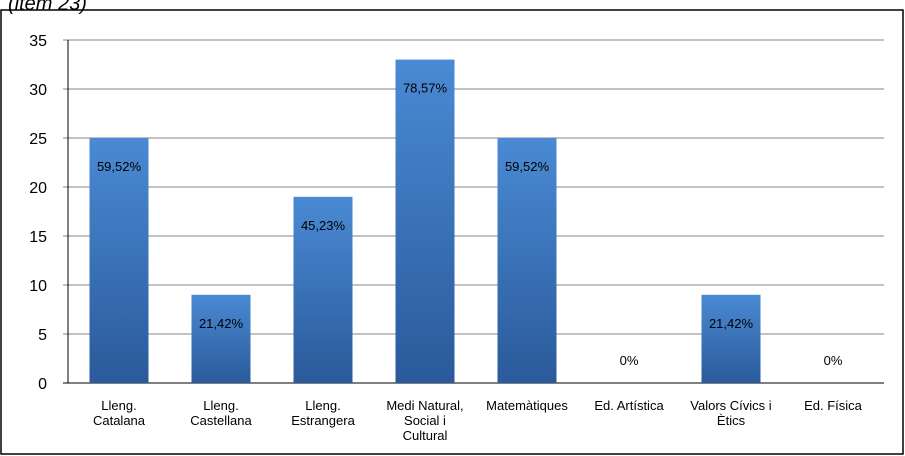  Describe the element at coordinates (38, 237) in the screenshot. I see `y-tick-label: 15` at that location.